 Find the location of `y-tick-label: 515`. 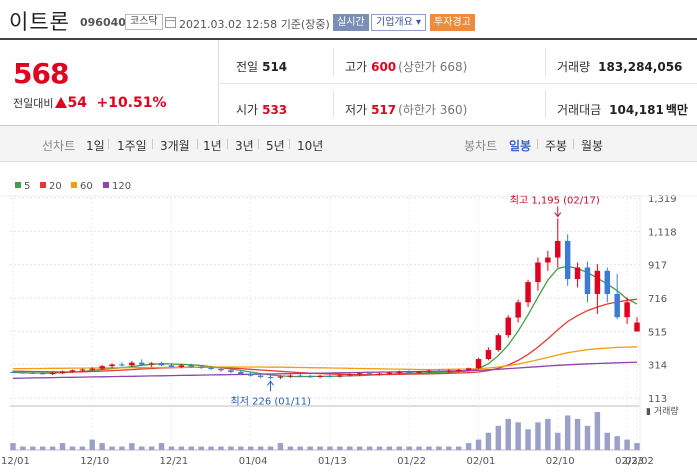

y-tick-label: 515 is located at coordinates (657, 332).